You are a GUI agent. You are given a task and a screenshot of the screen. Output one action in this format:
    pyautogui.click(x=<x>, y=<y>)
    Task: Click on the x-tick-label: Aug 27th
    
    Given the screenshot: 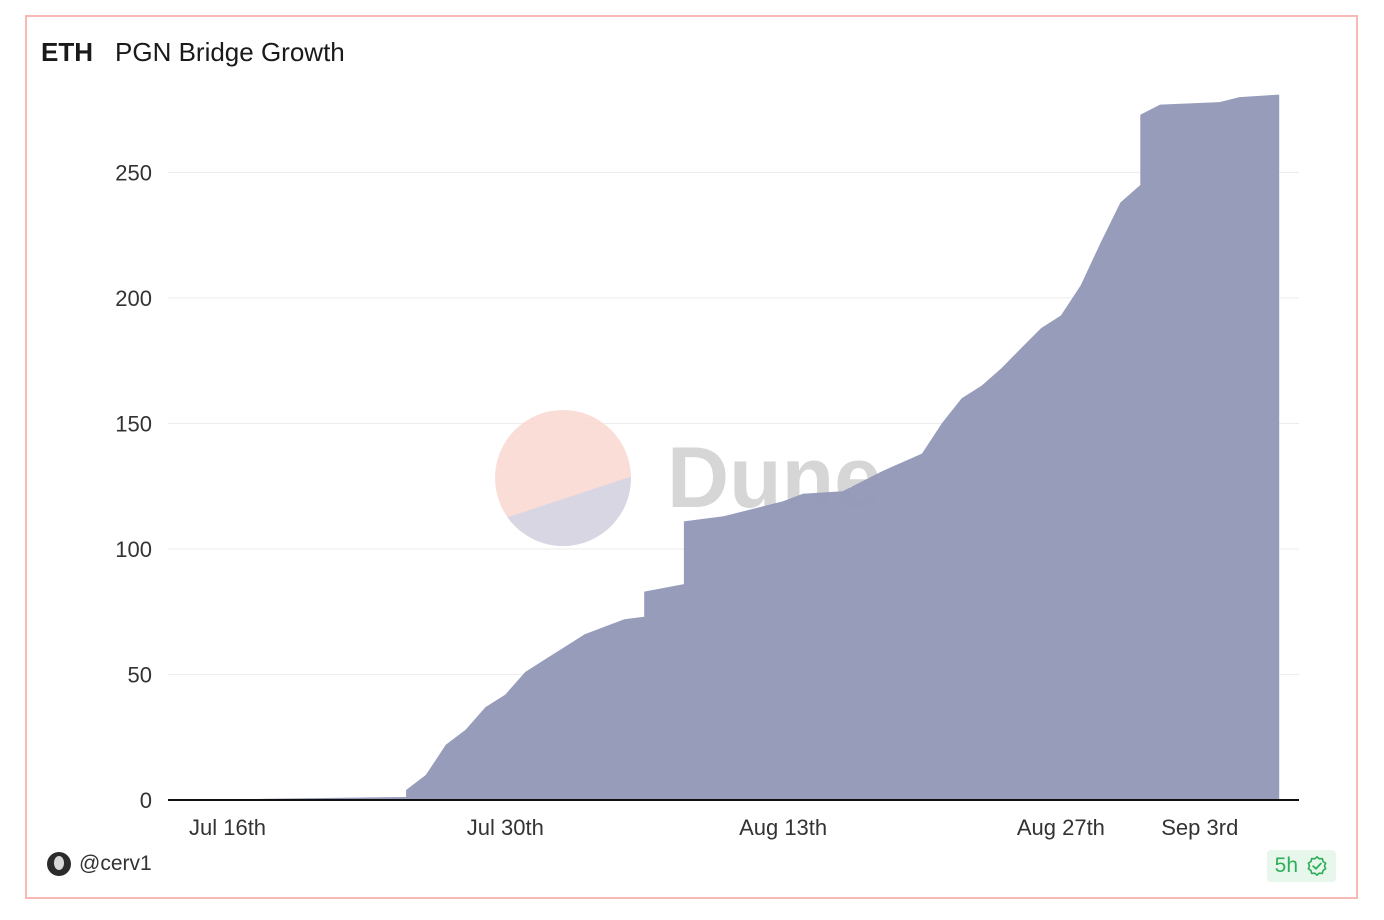 What is the action you would take?
    pyautogui.click(x=1061, y=827)
    